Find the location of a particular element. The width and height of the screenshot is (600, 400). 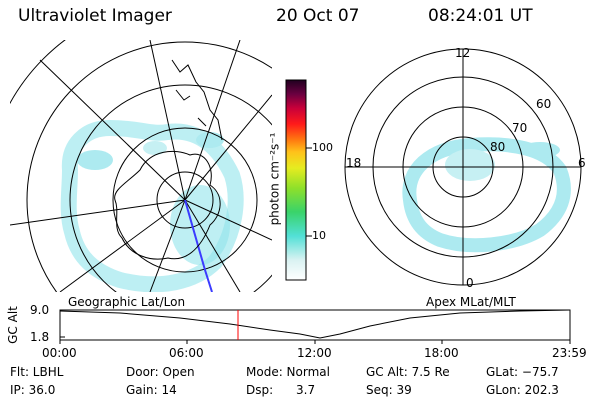

time-tick-1200: 12:00 is located at coordinates (314, 353).